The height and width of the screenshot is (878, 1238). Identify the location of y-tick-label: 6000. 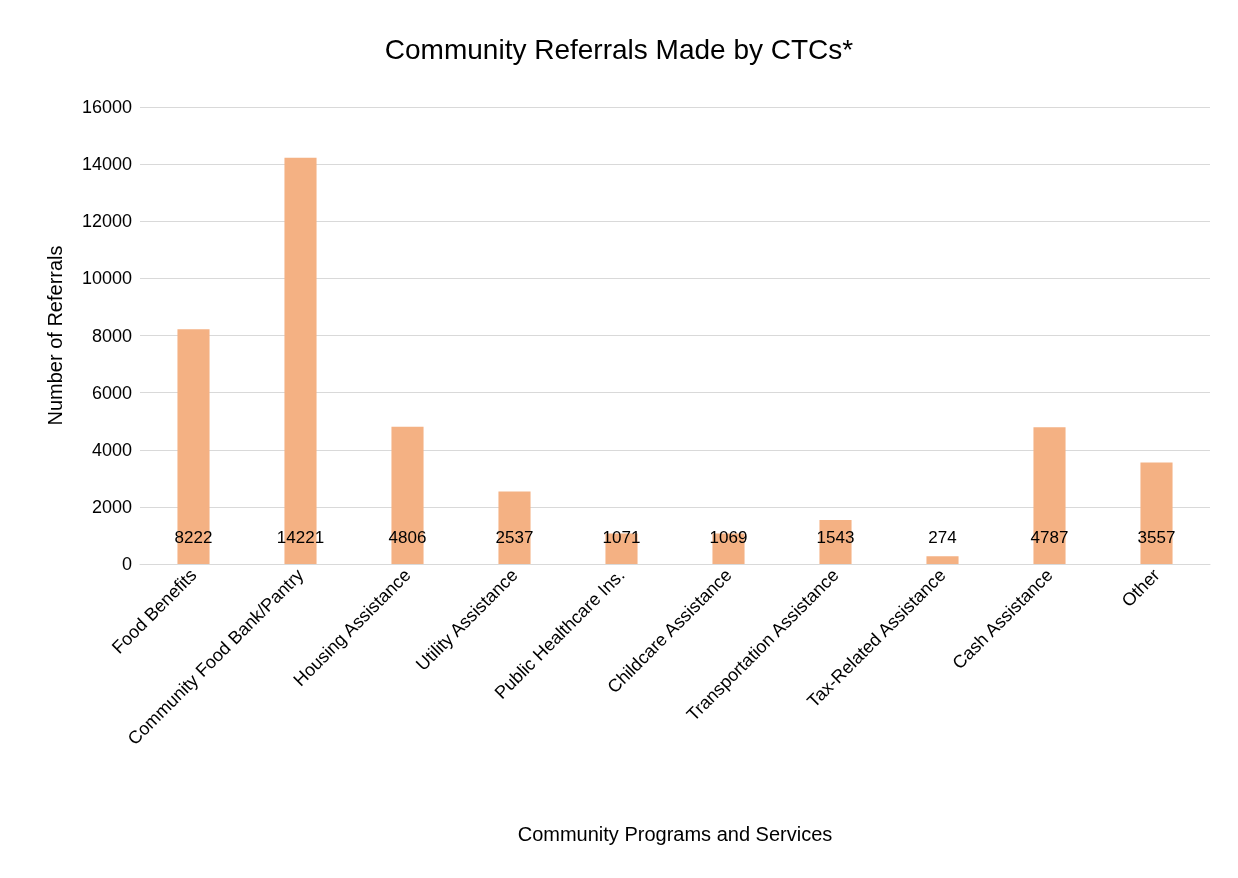
(111, 392).